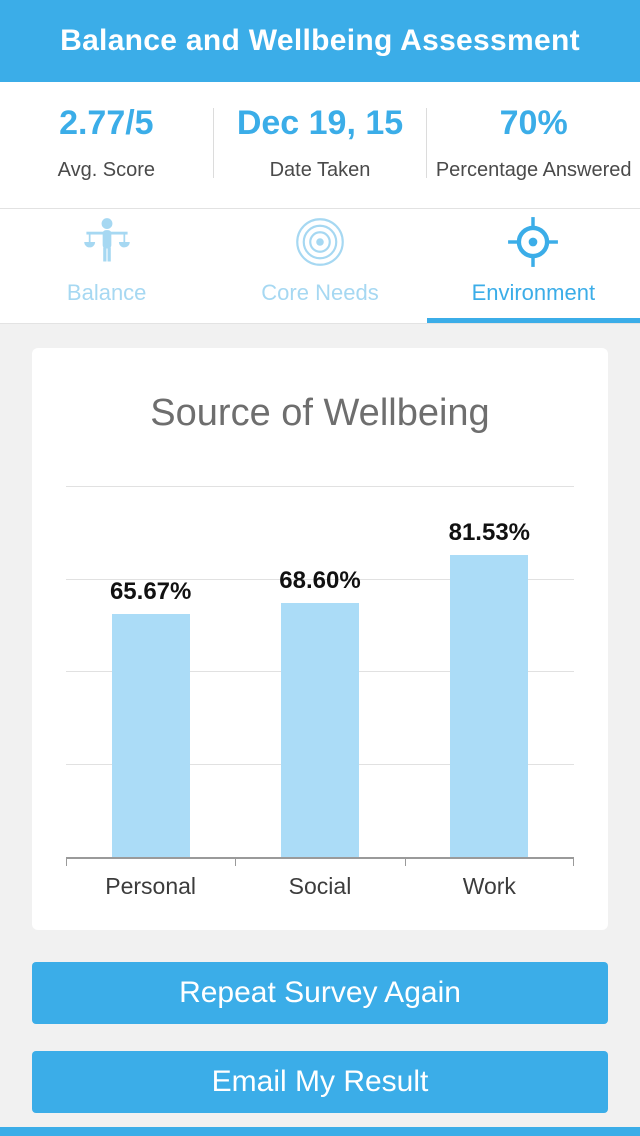 This screenshot has width=640, height=1136. I want to click on header: Balance and Wellbeing Assessment, so click(320, 41).